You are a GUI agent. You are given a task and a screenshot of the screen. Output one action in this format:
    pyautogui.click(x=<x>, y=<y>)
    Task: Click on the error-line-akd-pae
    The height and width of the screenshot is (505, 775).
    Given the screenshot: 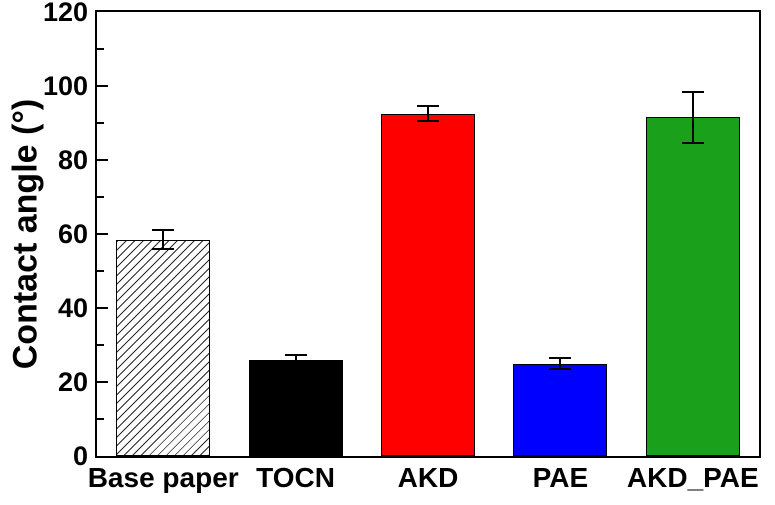 What is the action you would take?
    pyautogui.click(x=692, y=117)
    